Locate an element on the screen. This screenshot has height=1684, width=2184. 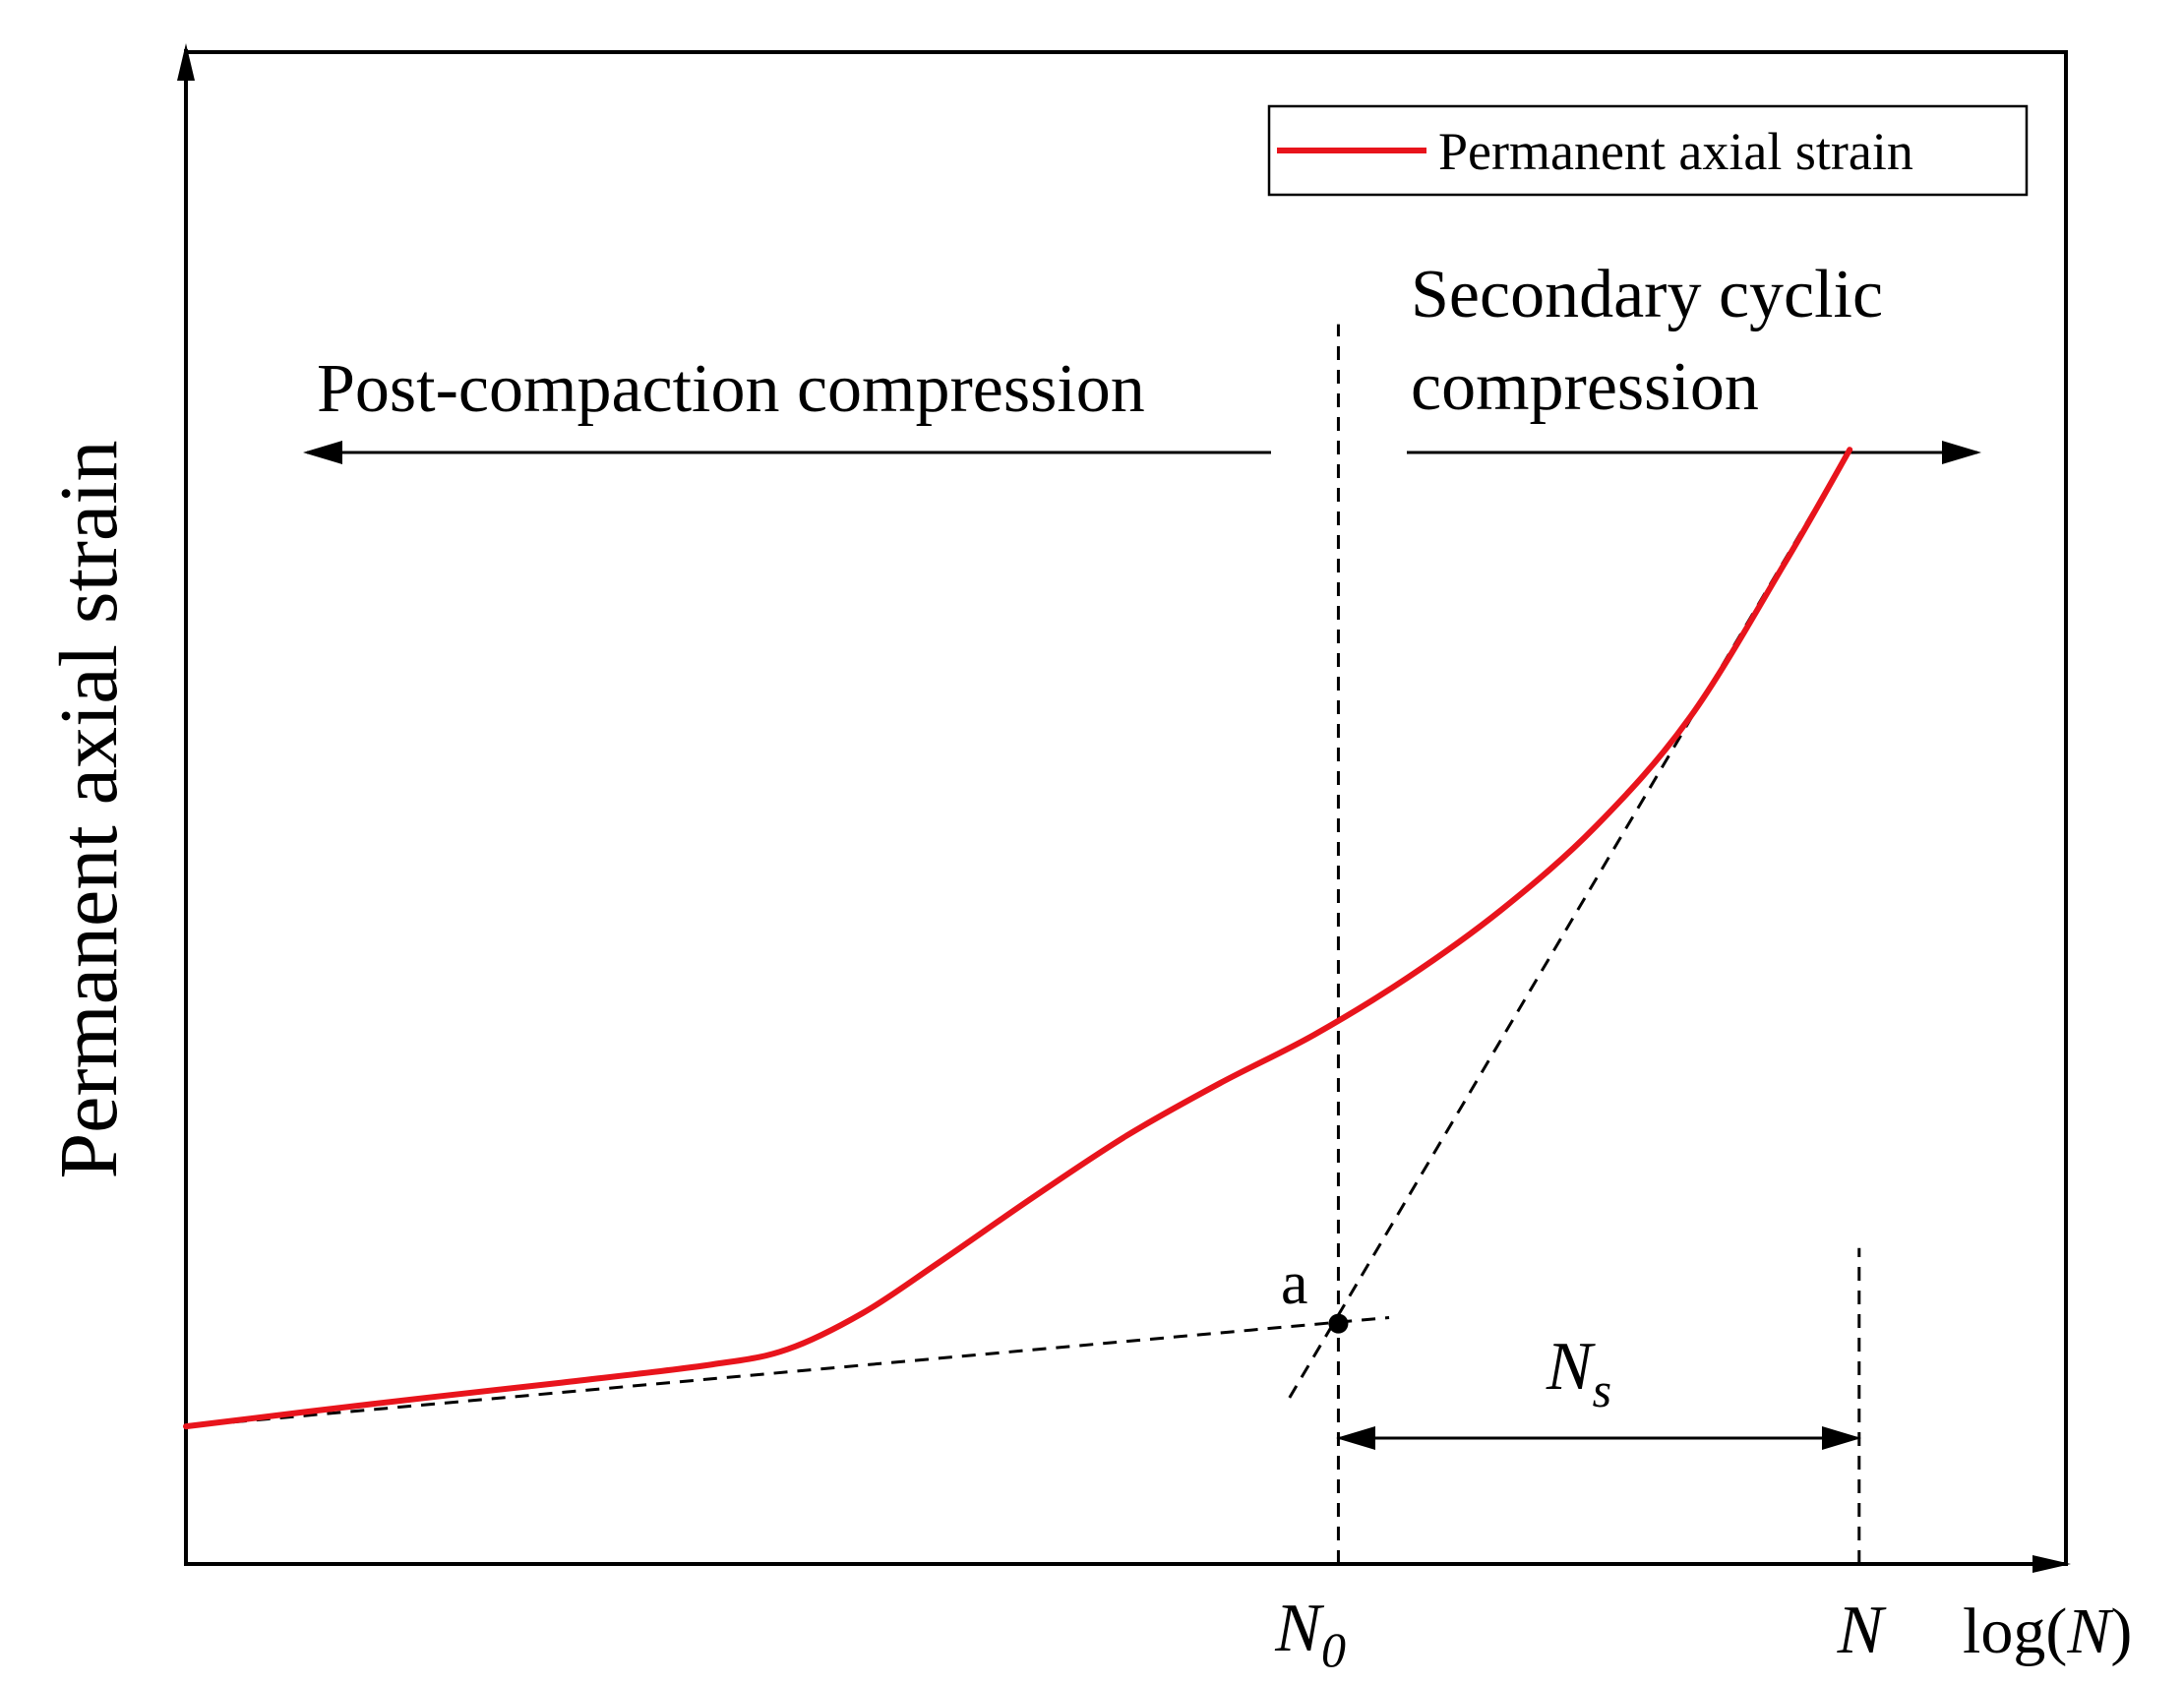
point-a-marker is located at coordinates (1338, 1323).